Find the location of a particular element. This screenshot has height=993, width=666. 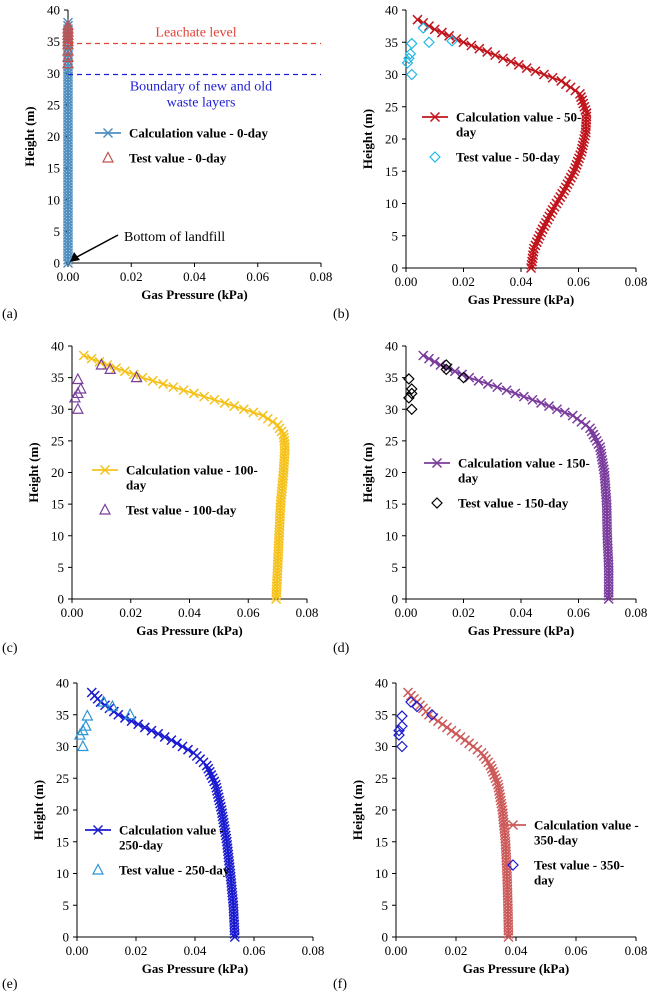

y-tick-label: 35 is located at coordinates (391, 42).